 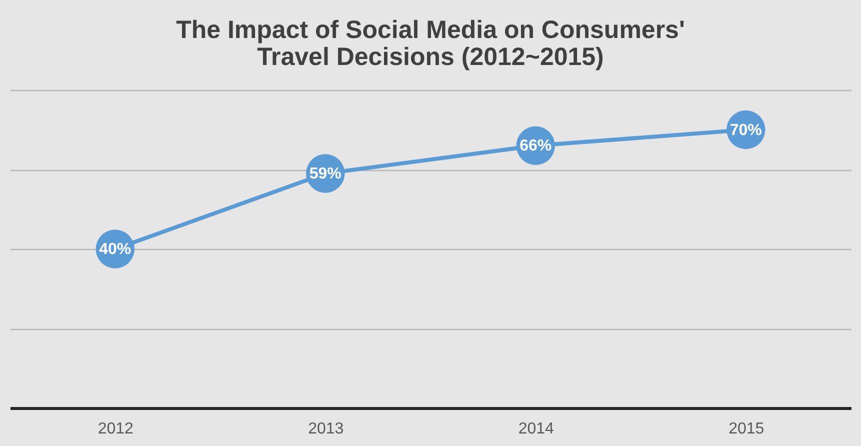 What do you see at coordinates (326, 429) in the screenshot?
I see `x-tick-label: 2013` at bounding box center [326, 429].